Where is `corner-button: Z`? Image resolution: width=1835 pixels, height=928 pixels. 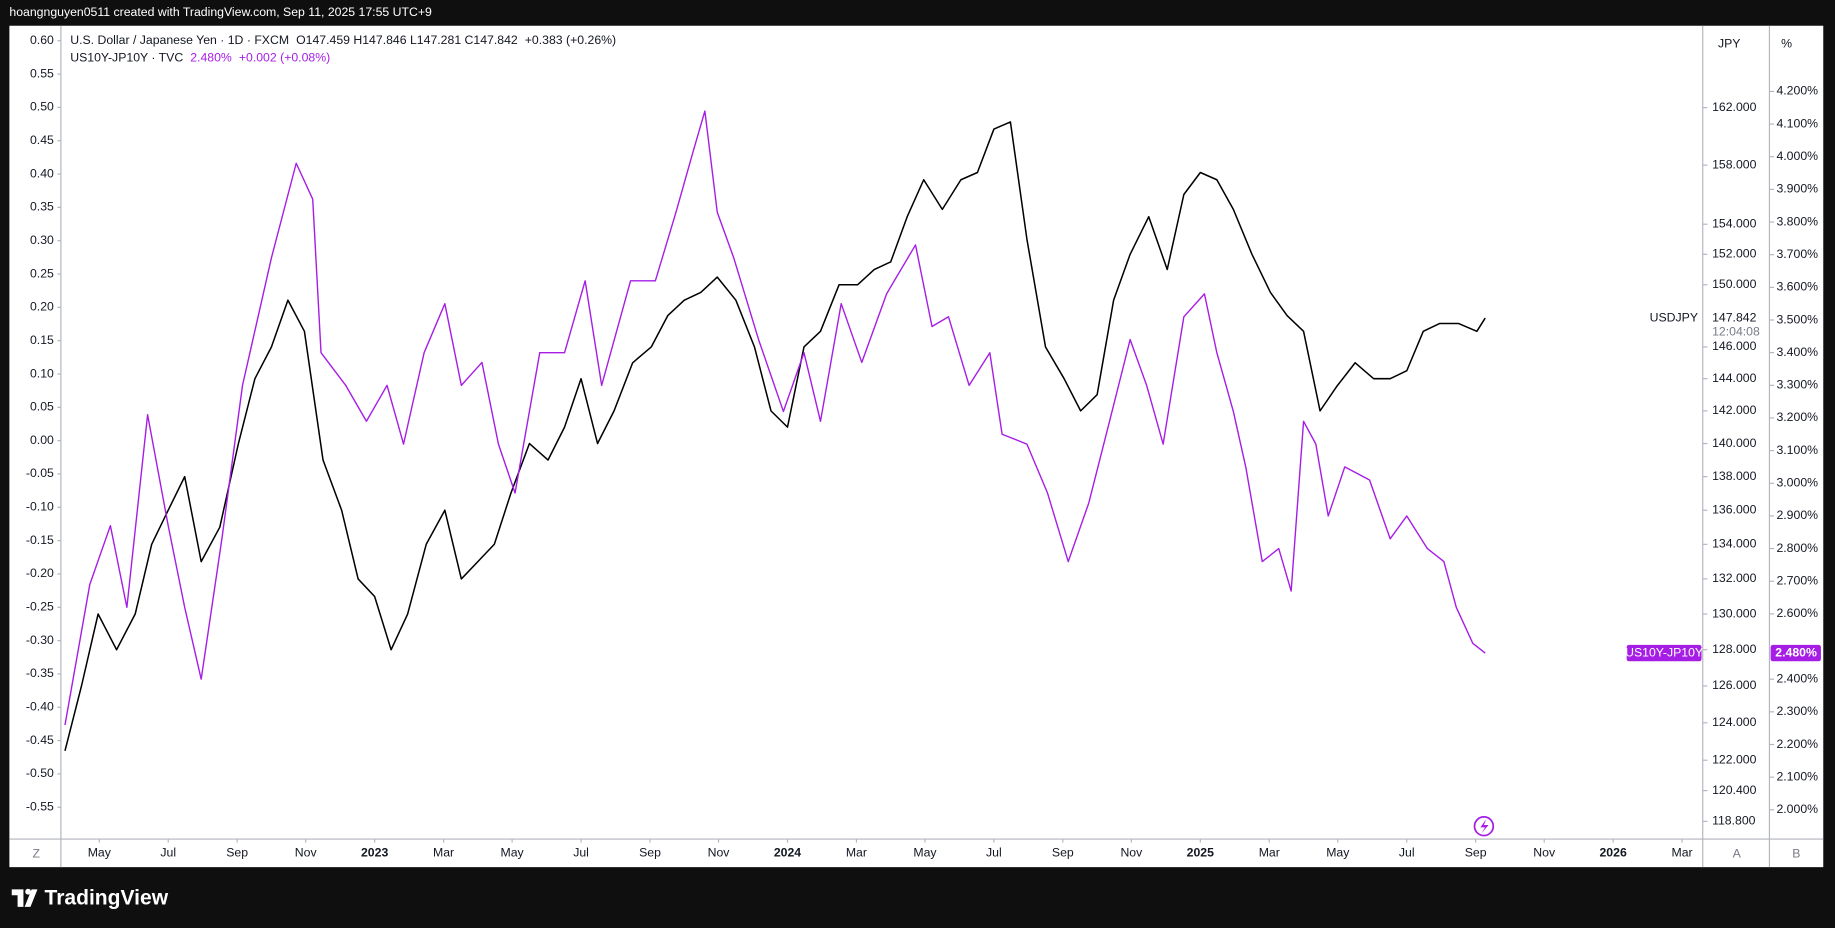 corner-button: Z is located at coordinates (37, 854).